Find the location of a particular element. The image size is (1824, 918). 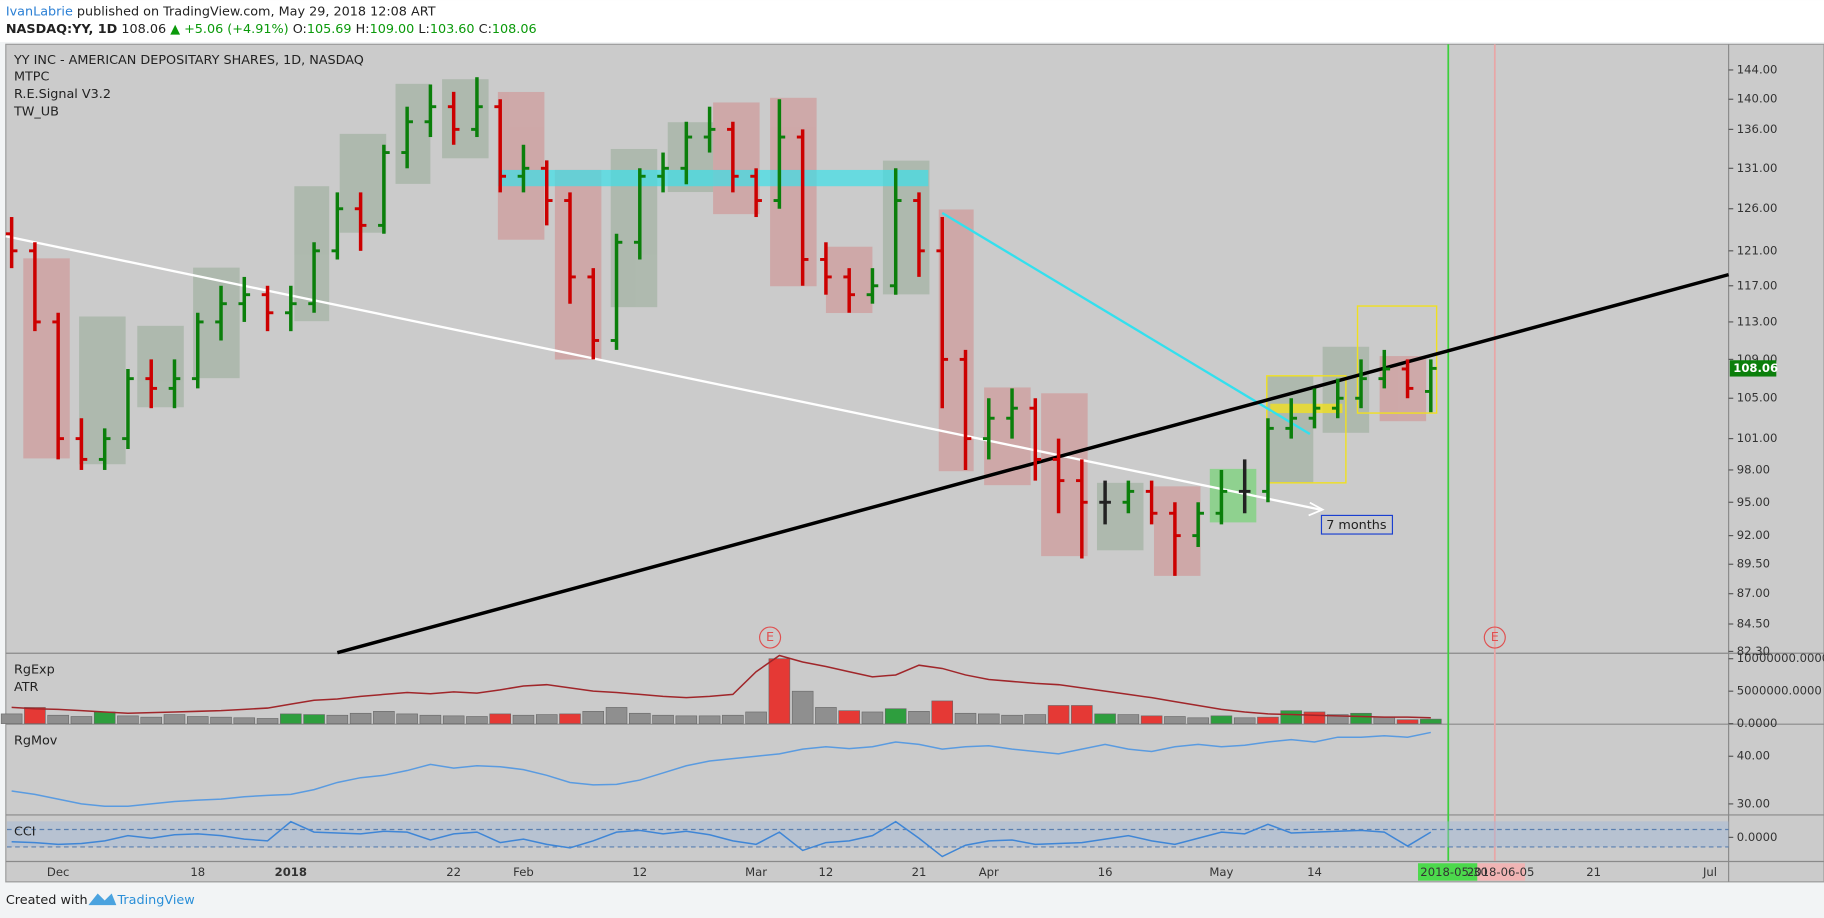

indicator-label: TW_UB is located at coordinates (36, 111).